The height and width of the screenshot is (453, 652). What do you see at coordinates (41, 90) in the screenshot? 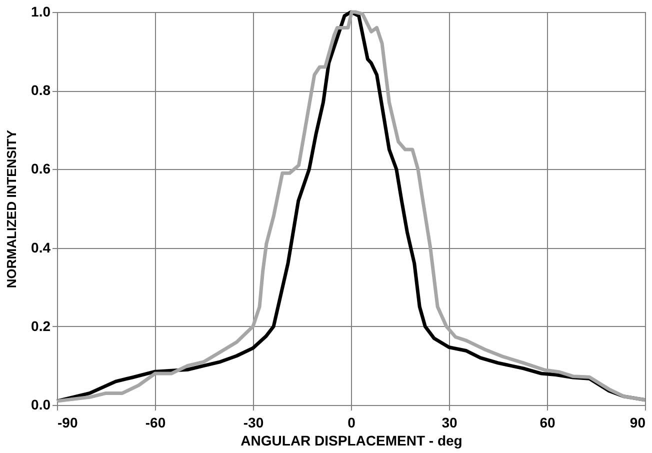
I see `y-tick-label: 0.8` at bounding box center [41, 90].